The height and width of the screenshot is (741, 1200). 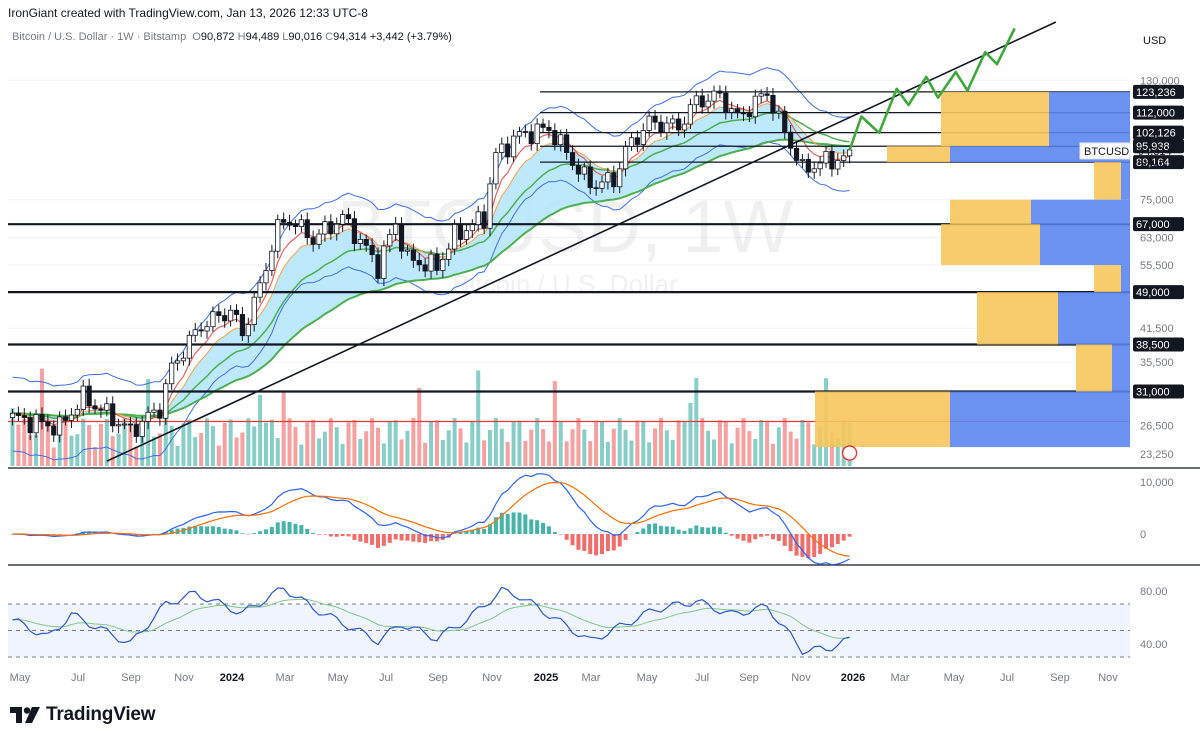 I want to click on macd-pane, so click(x=431, y=519).